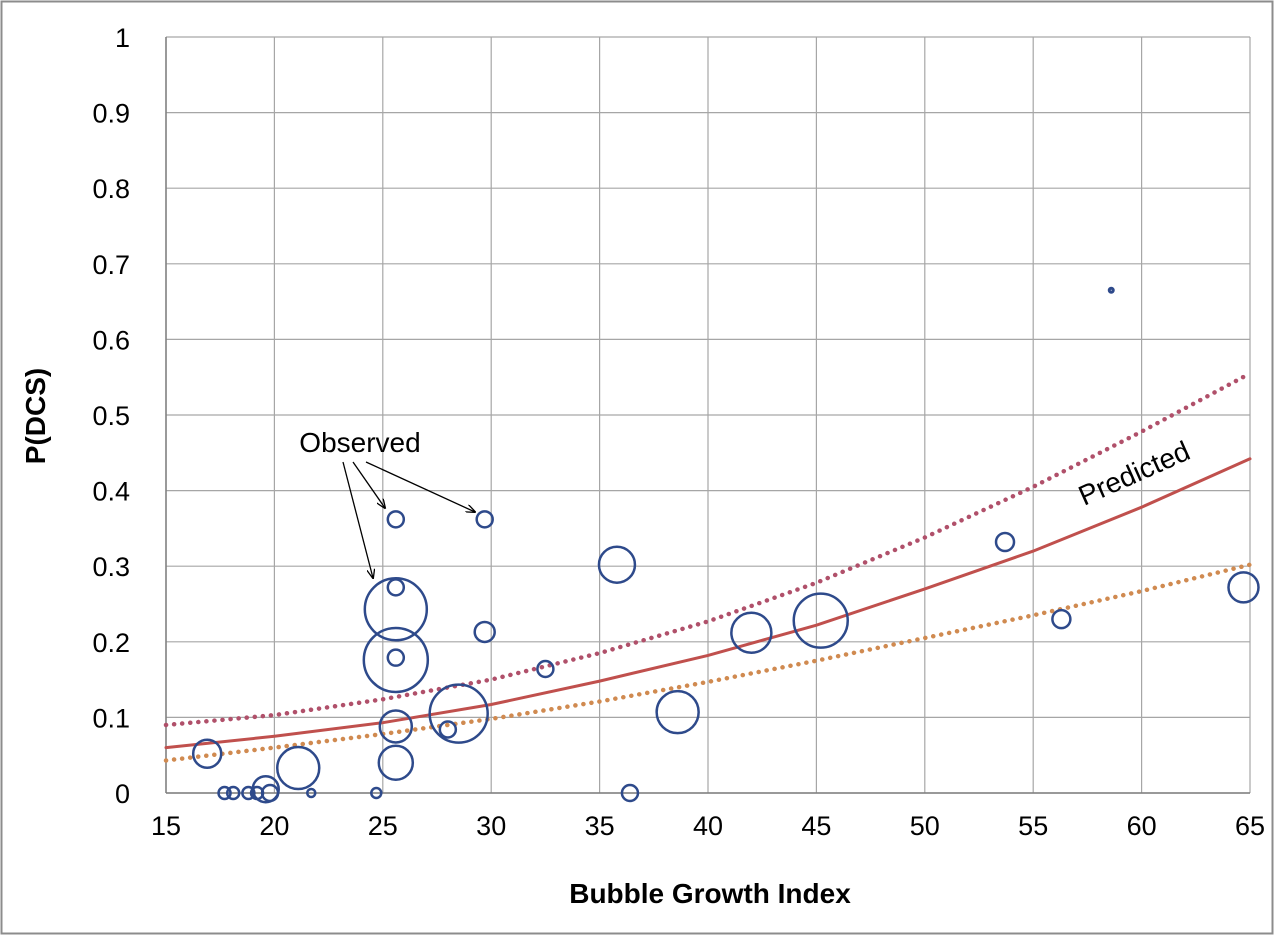 The width and height of the screenshot is (1274, 935). Describe the element at coordinates (111, 492) in the screenshot. I see `y-tick-label: 0.4` at that location.